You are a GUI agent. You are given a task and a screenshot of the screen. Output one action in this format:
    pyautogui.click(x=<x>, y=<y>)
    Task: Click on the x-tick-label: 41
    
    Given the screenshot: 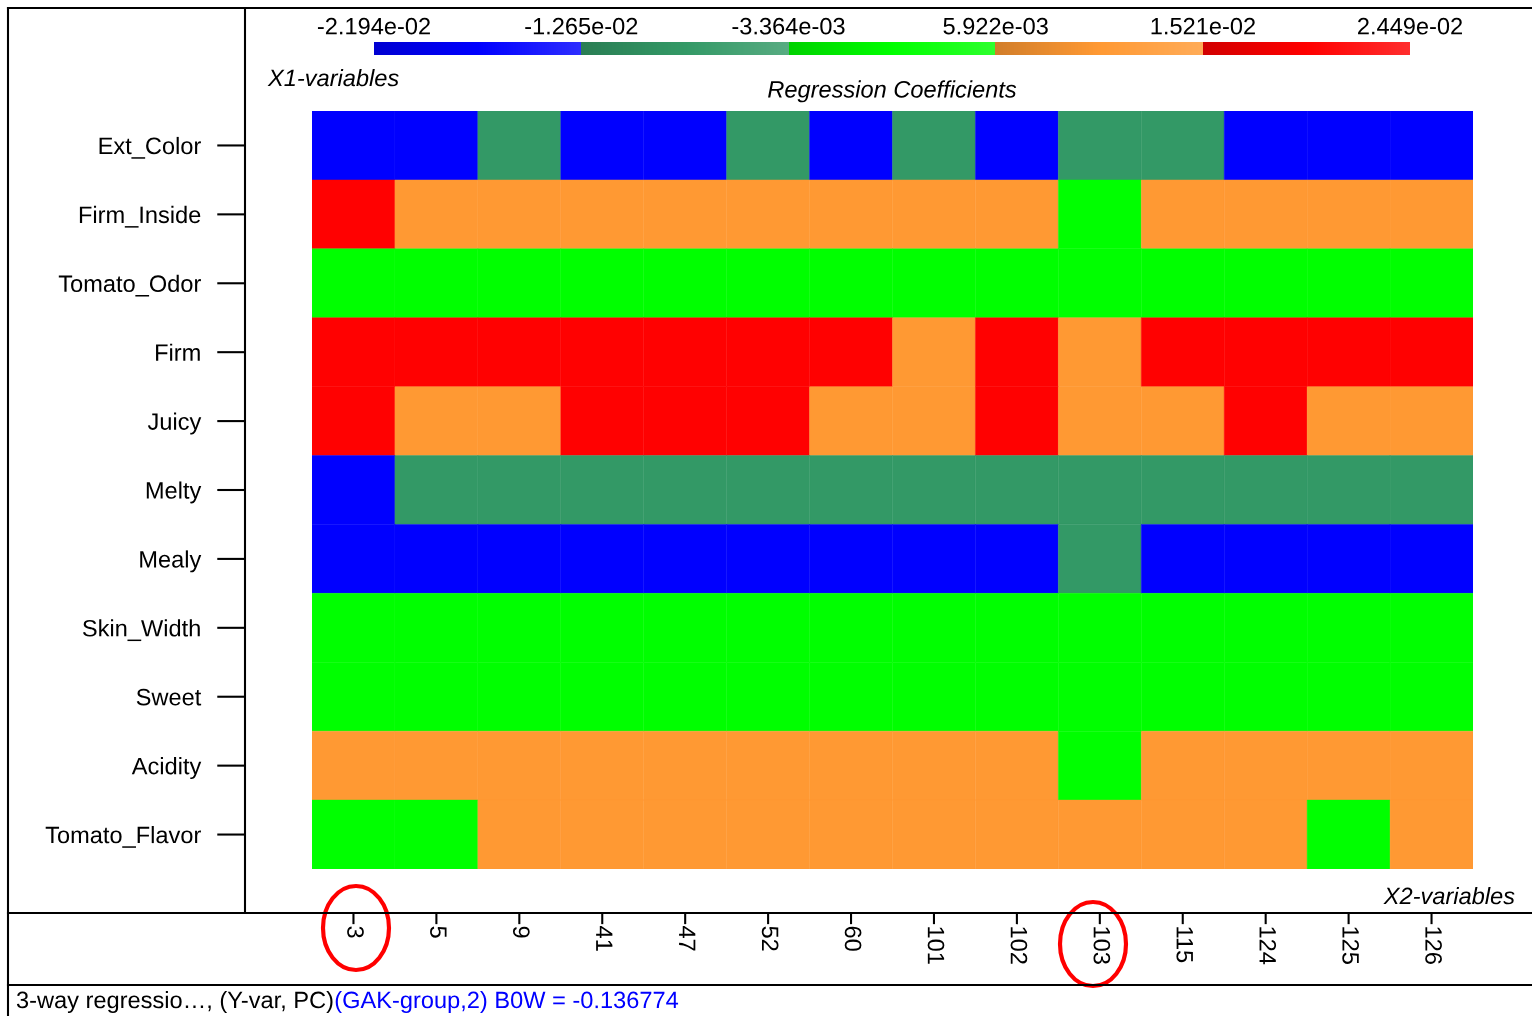 What is the action you would take?
    pyautogui.click(x=604, y=938)
    